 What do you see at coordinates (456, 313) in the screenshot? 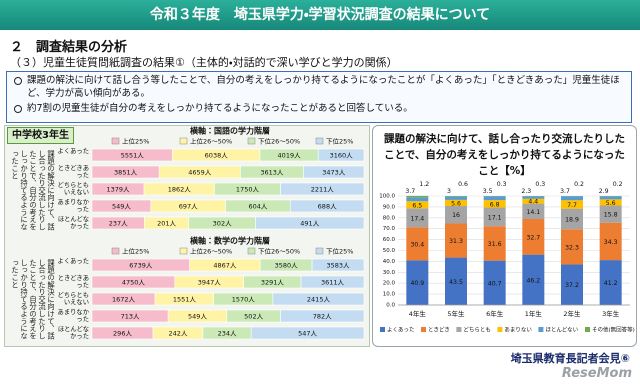
I see `x-tick-label: 5年生` at bounding box center [456, 313].